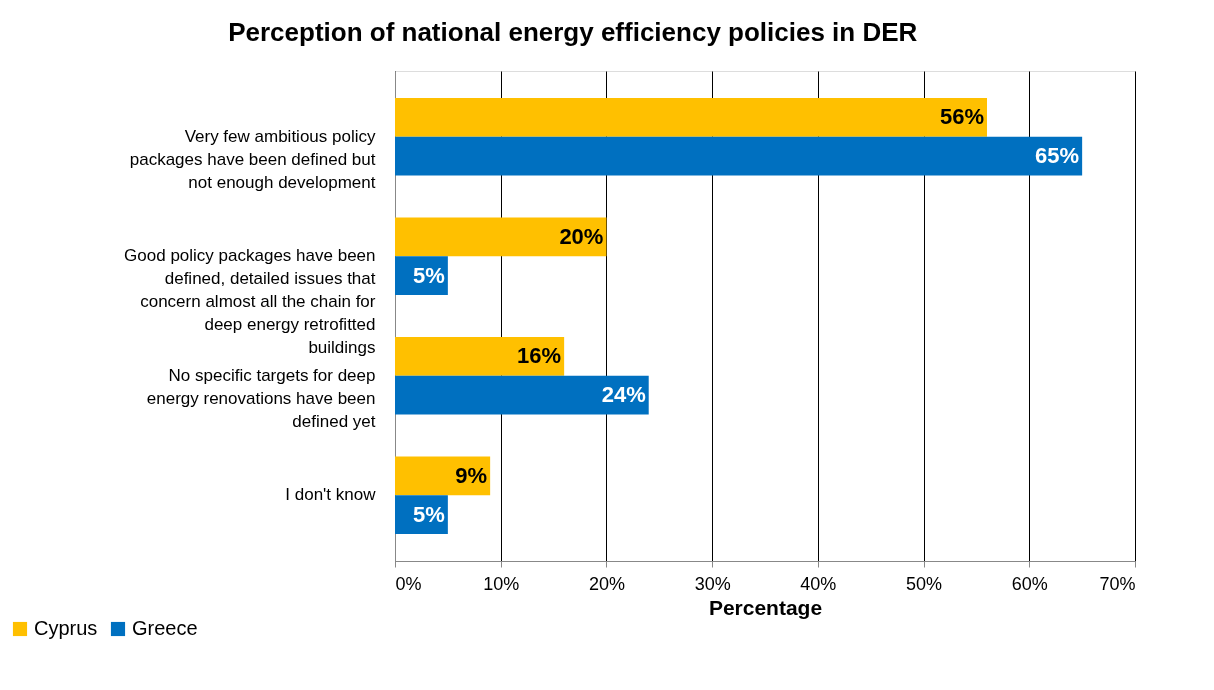 The image size is (1214, 690). What do you see at coordinates (331, 495) in the screenshot?
I see `y-tick-label: I don't know` at bounding box center [331, 495].